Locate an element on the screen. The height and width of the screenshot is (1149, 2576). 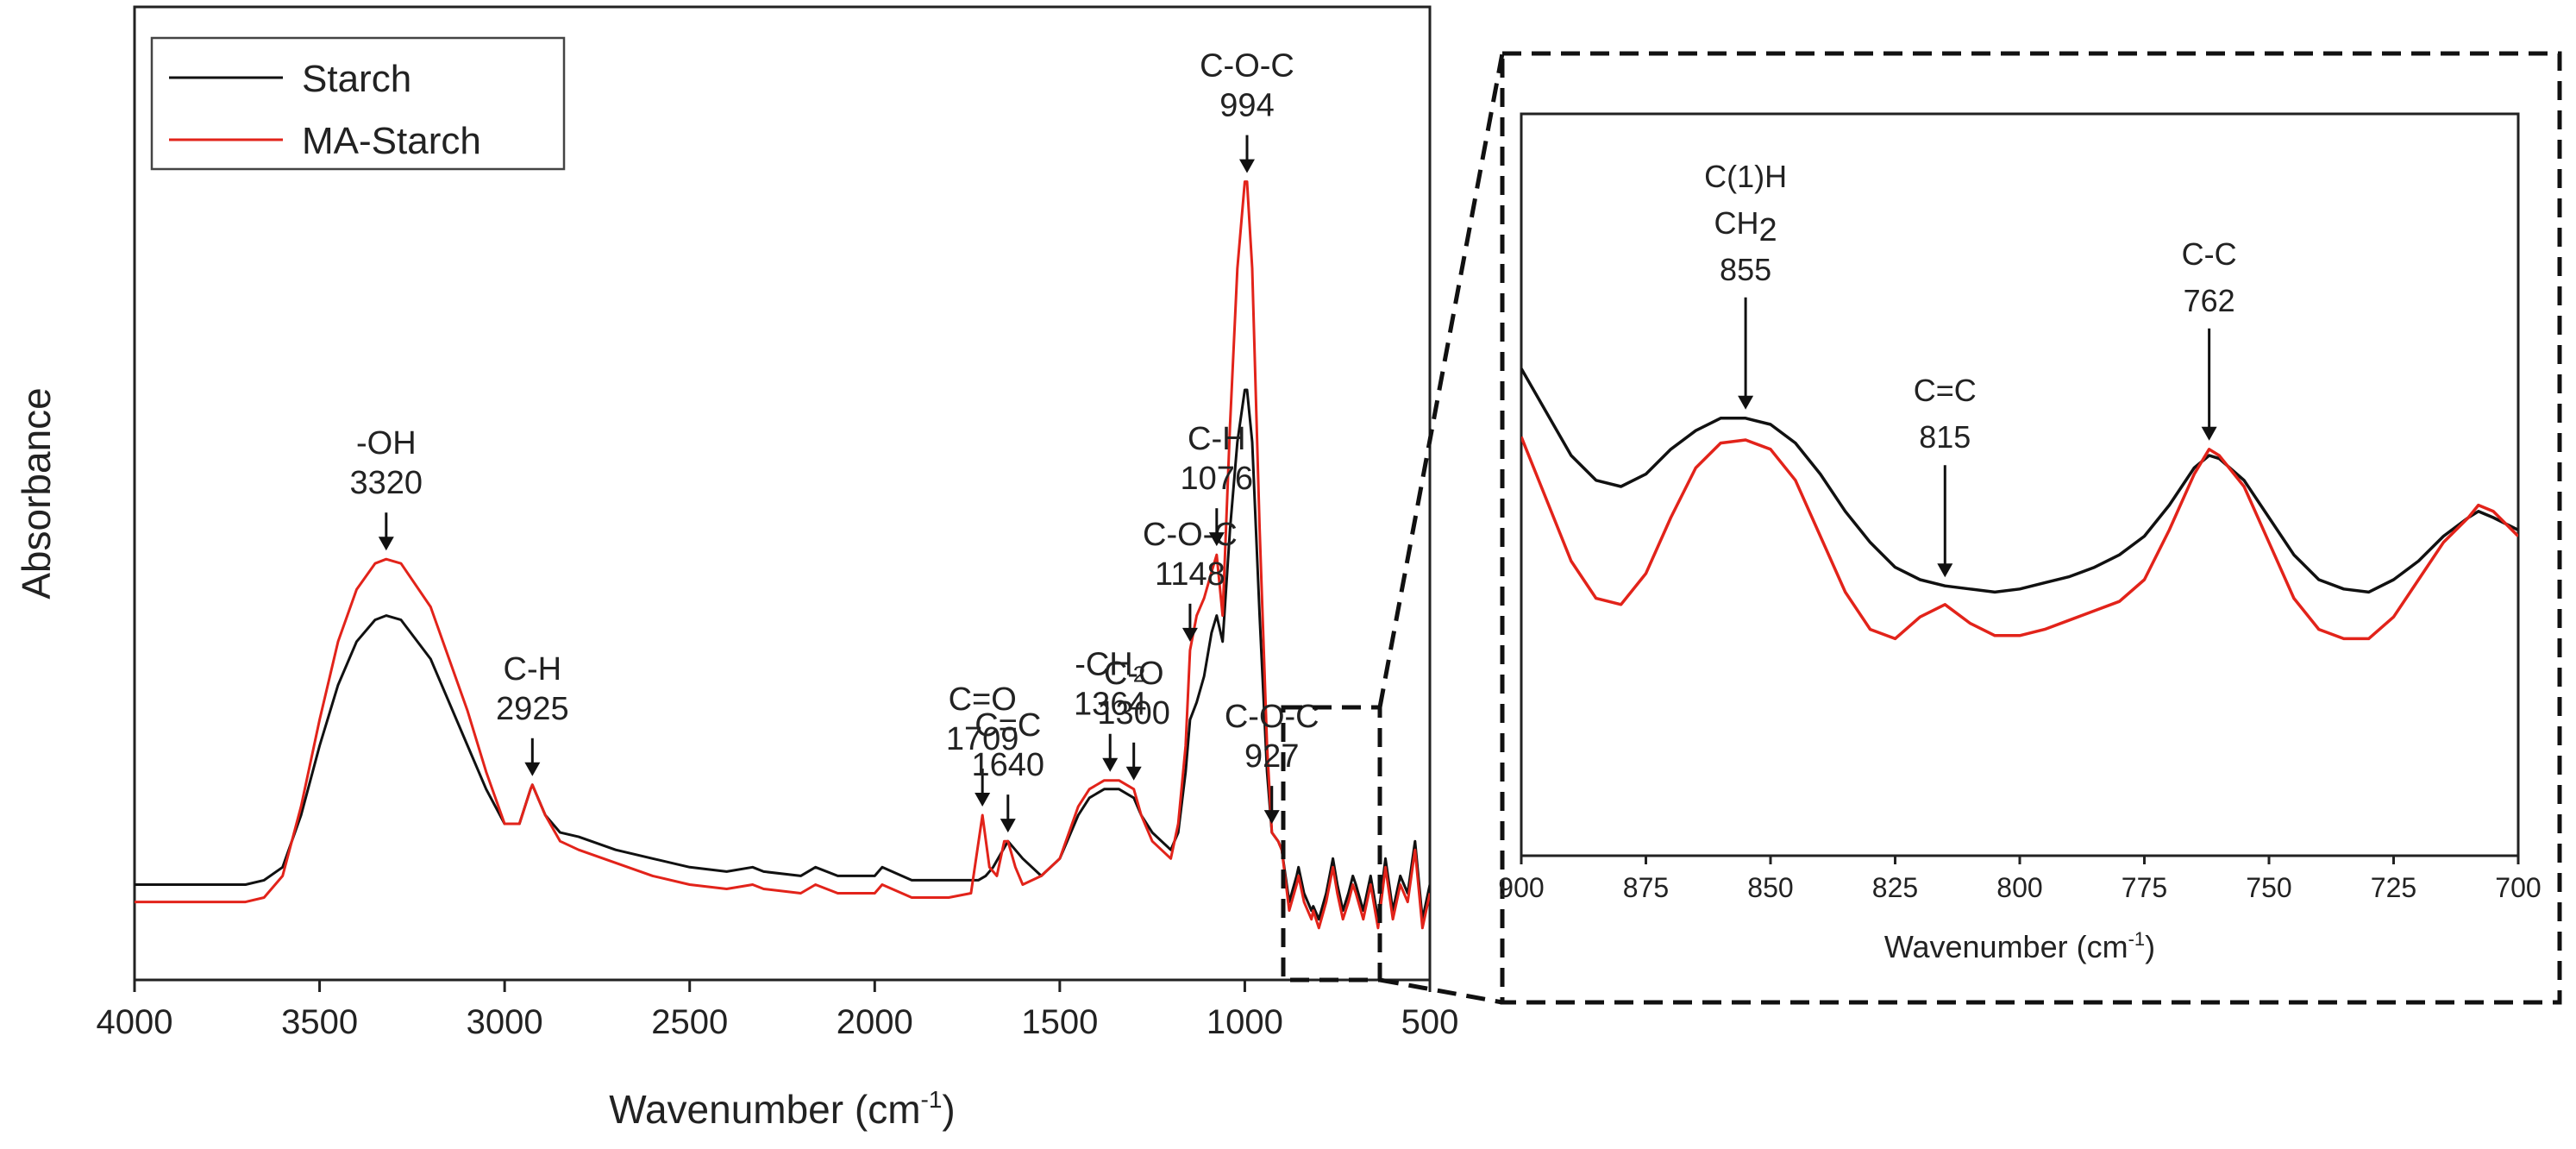
annotation-label: C-O is located at coordinates (1134, 674).